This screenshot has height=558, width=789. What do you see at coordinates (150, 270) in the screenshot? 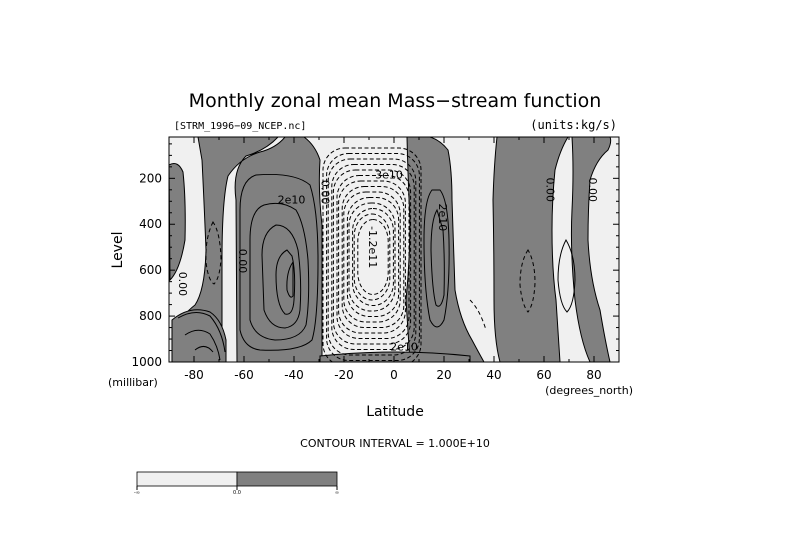
I see `y-tick-label: 600` at bounding box center [150, 270].